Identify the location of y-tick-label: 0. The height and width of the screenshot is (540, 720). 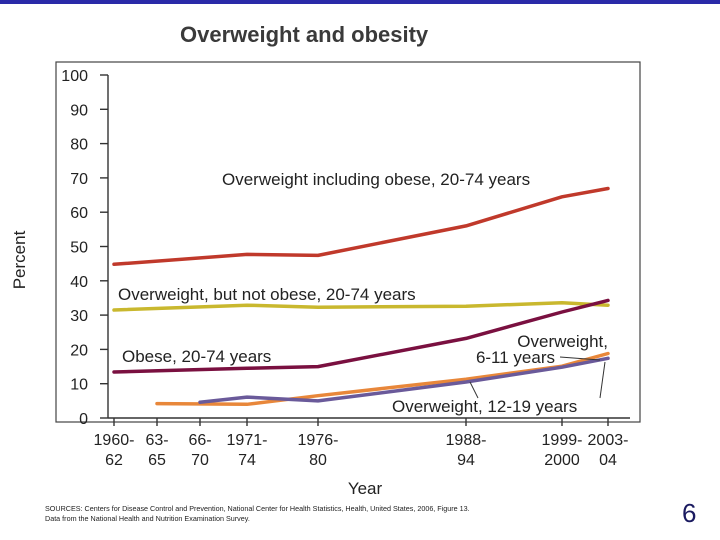
(83, 419).